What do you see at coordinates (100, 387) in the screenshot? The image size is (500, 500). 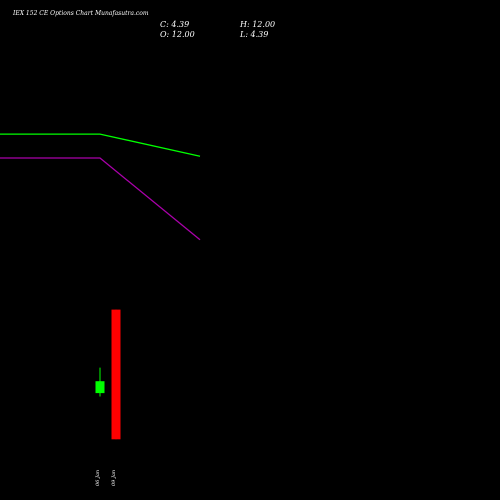 I see `candle-body-06-jan` at bounding box center [100, 387].